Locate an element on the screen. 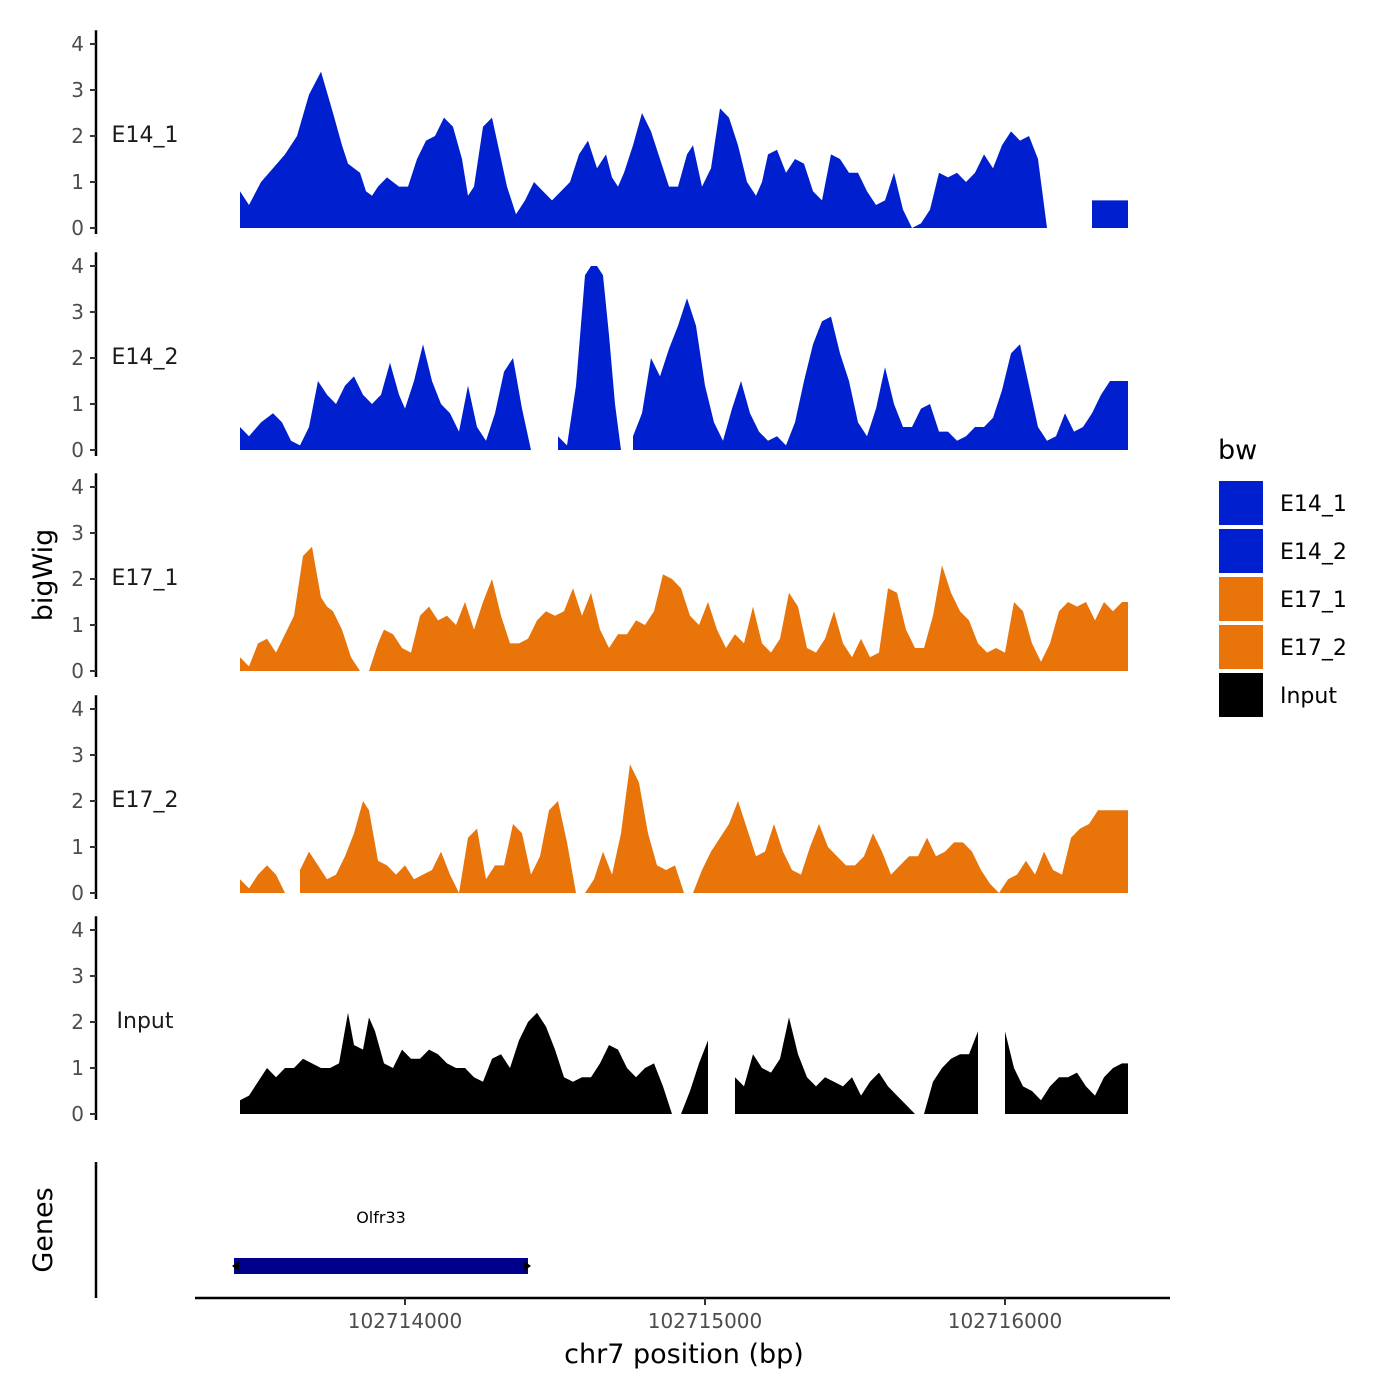  track-E14_2: 0 1 2 3 4 E14_2 is located at coordinates (599, 357).